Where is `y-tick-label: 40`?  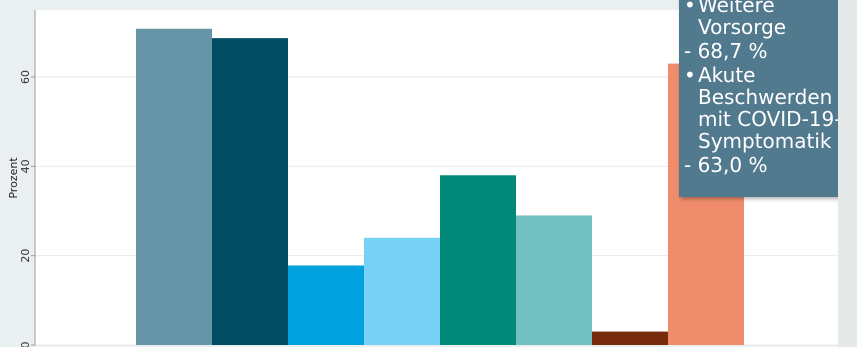 y-tick-label: 40 is located at coordinates (25, 166).